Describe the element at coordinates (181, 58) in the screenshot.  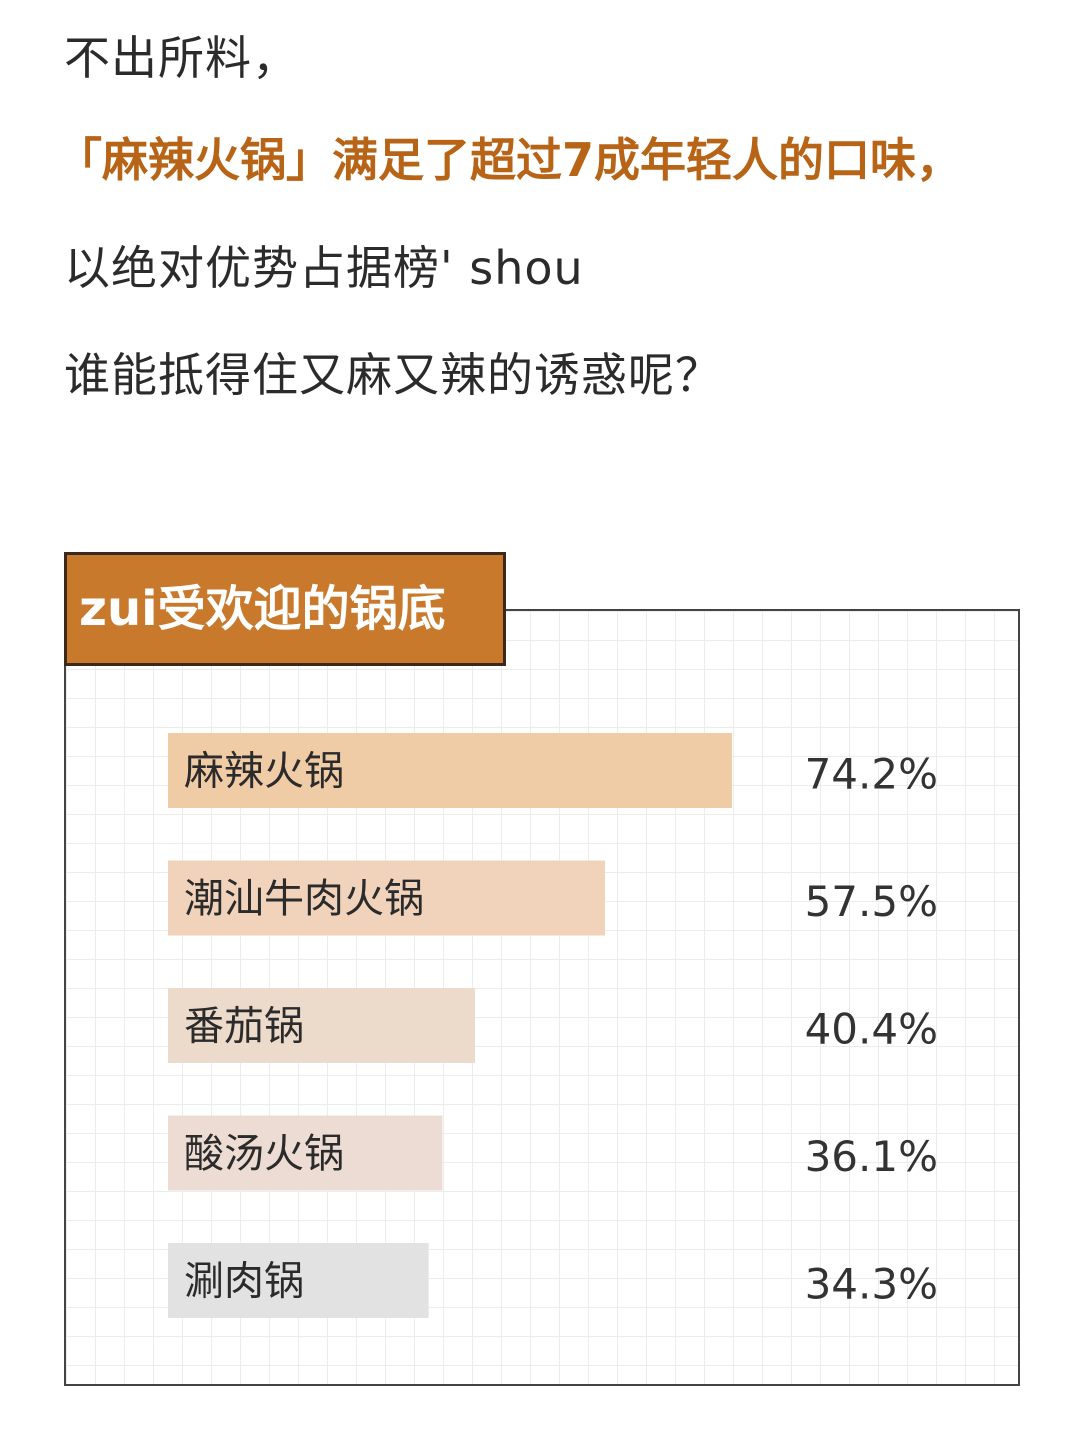
I see `intro-line-1: 不出所料，` at that location.